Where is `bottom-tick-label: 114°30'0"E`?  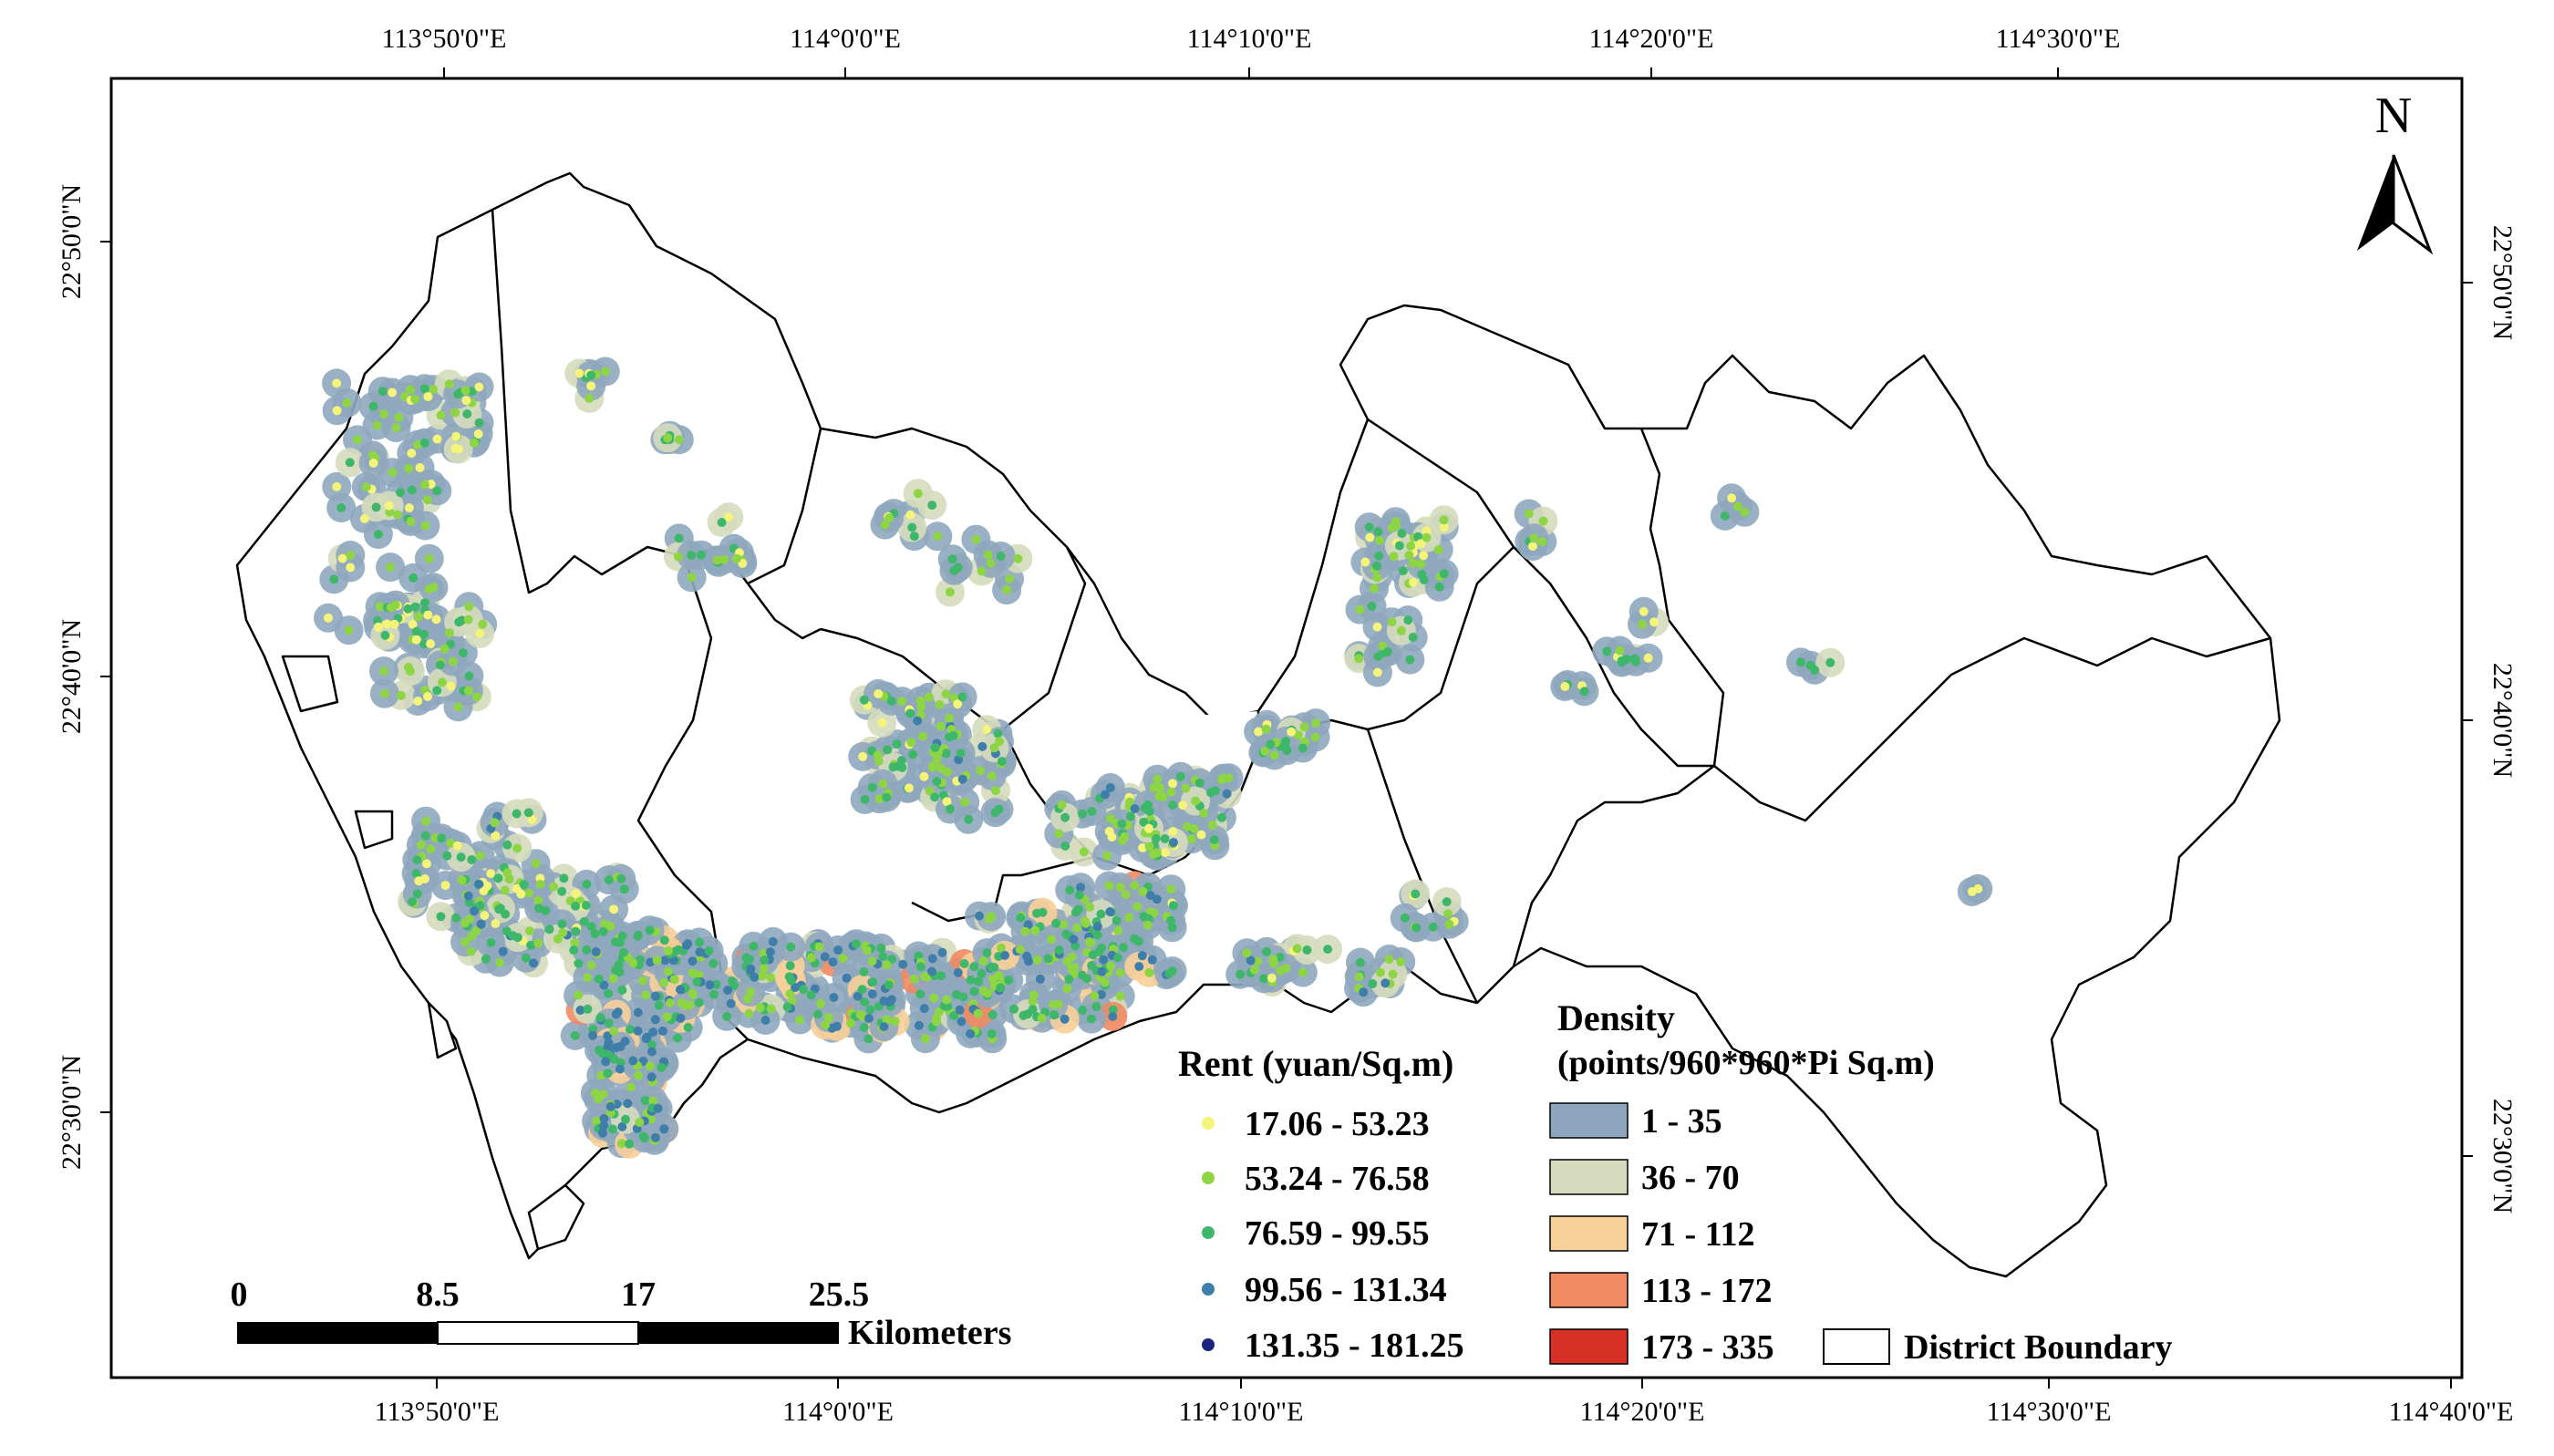
bottom-tick-label: 114°30'0"E is located at coordinates (2049, 1412).